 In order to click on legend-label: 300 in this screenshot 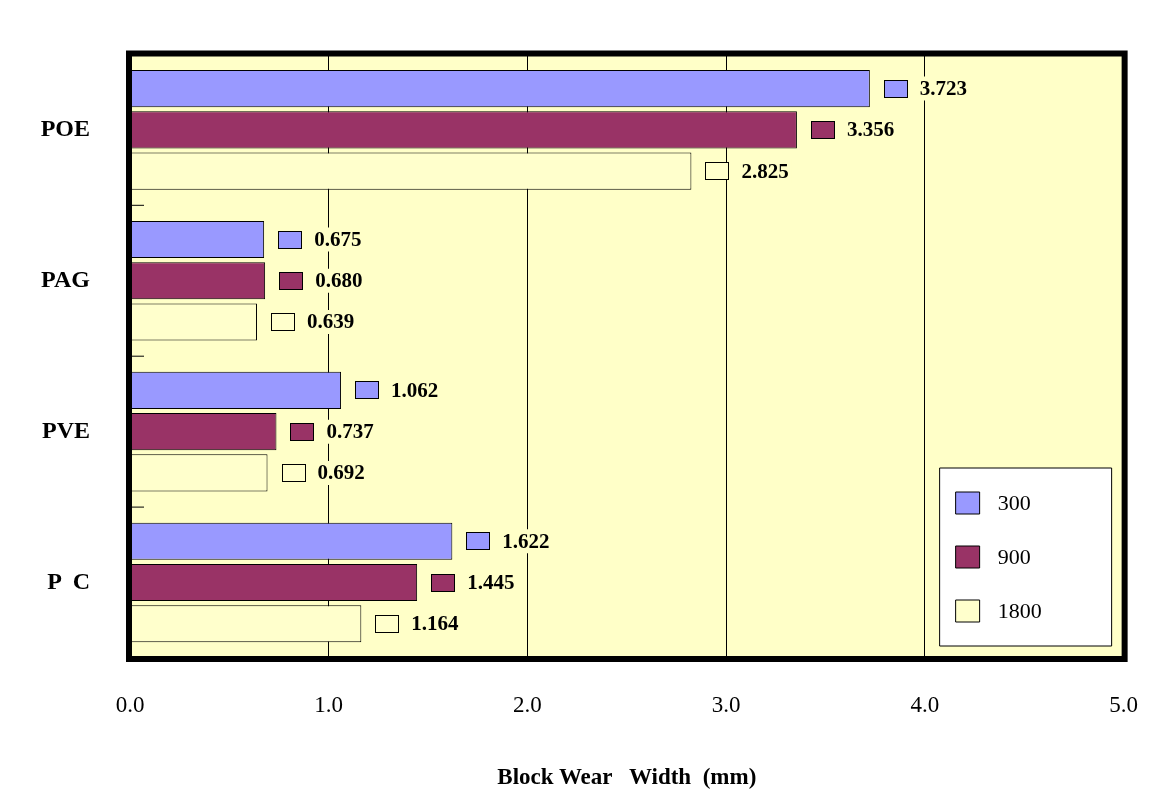, I will do `click(1014, 502)`.